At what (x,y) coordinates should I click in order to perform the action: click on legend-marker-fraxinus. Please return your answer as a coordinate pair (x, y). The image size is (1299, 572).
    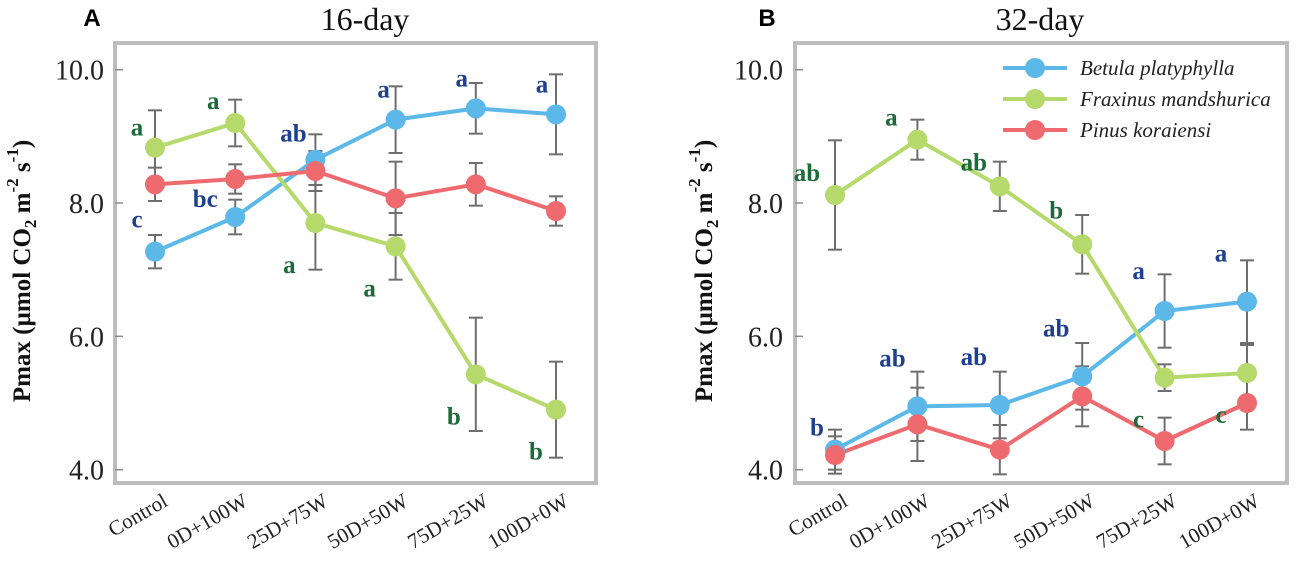
    Looking at the image, I should click on (1035, 99).